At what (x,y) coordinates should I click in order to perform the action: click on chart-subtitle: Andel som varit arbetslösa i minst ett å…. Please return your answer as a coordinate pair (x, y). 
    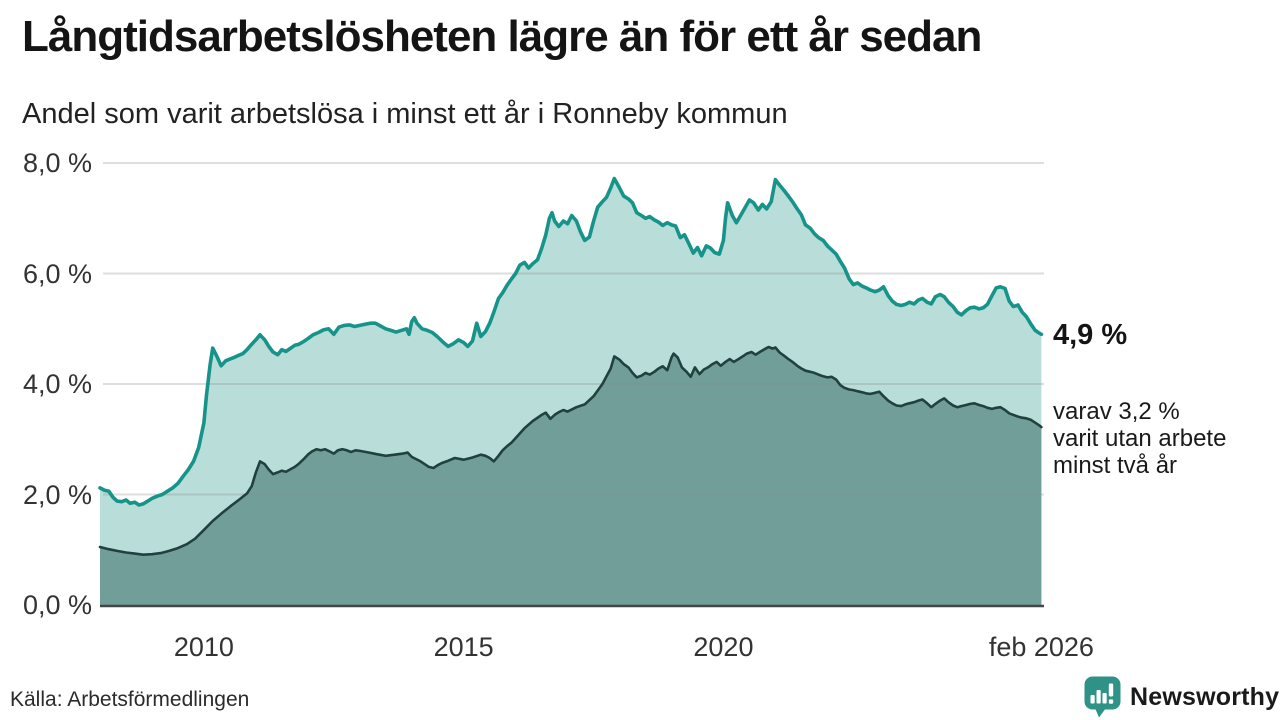
    Looking at the image, I should click on (405, 114).